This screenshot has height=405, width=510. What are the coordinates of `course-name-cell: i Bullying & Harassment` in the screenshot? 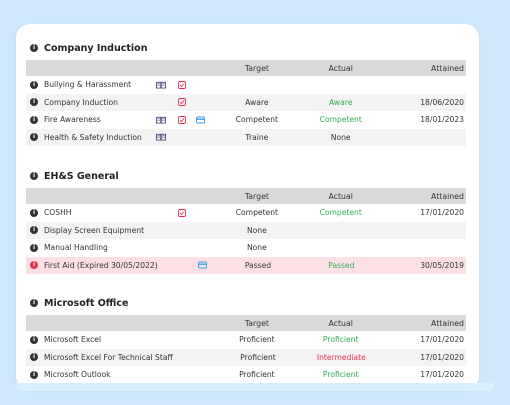 It's located at (88, 84).